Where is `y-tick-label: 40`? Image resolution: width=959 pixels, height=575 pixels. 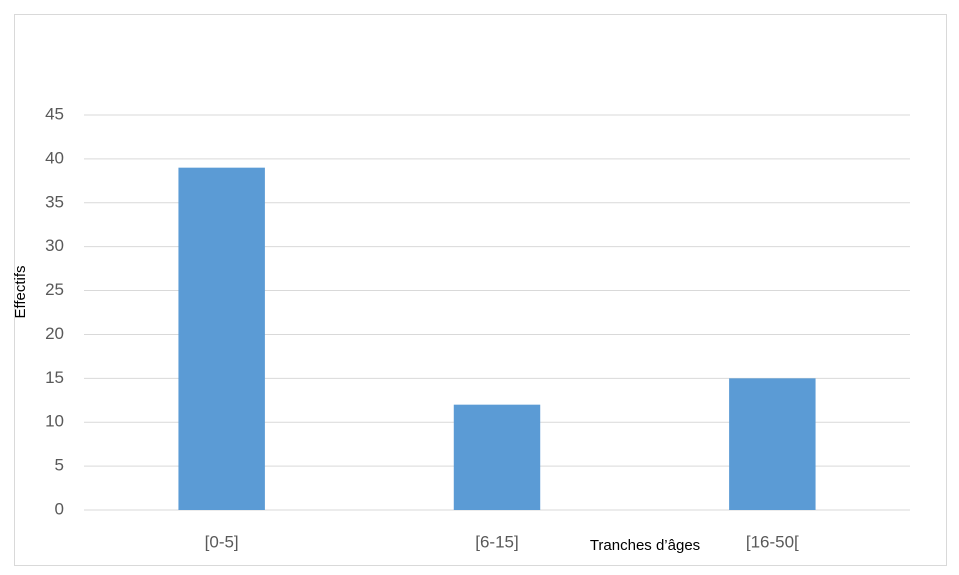
y-tick-label: 40 is located at coordinates (54, 157).